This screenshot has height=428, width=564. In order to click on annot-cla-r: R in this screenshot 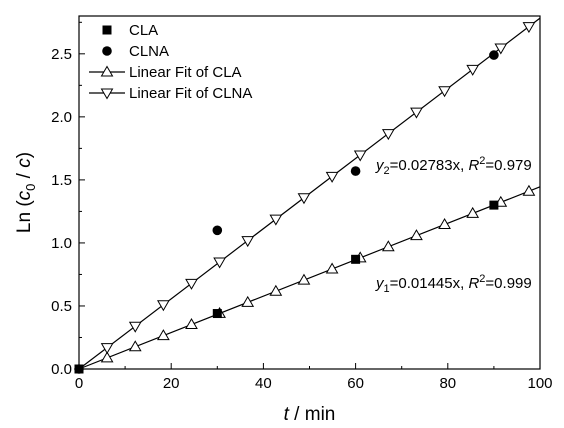, I will do `click(473, 283)`.